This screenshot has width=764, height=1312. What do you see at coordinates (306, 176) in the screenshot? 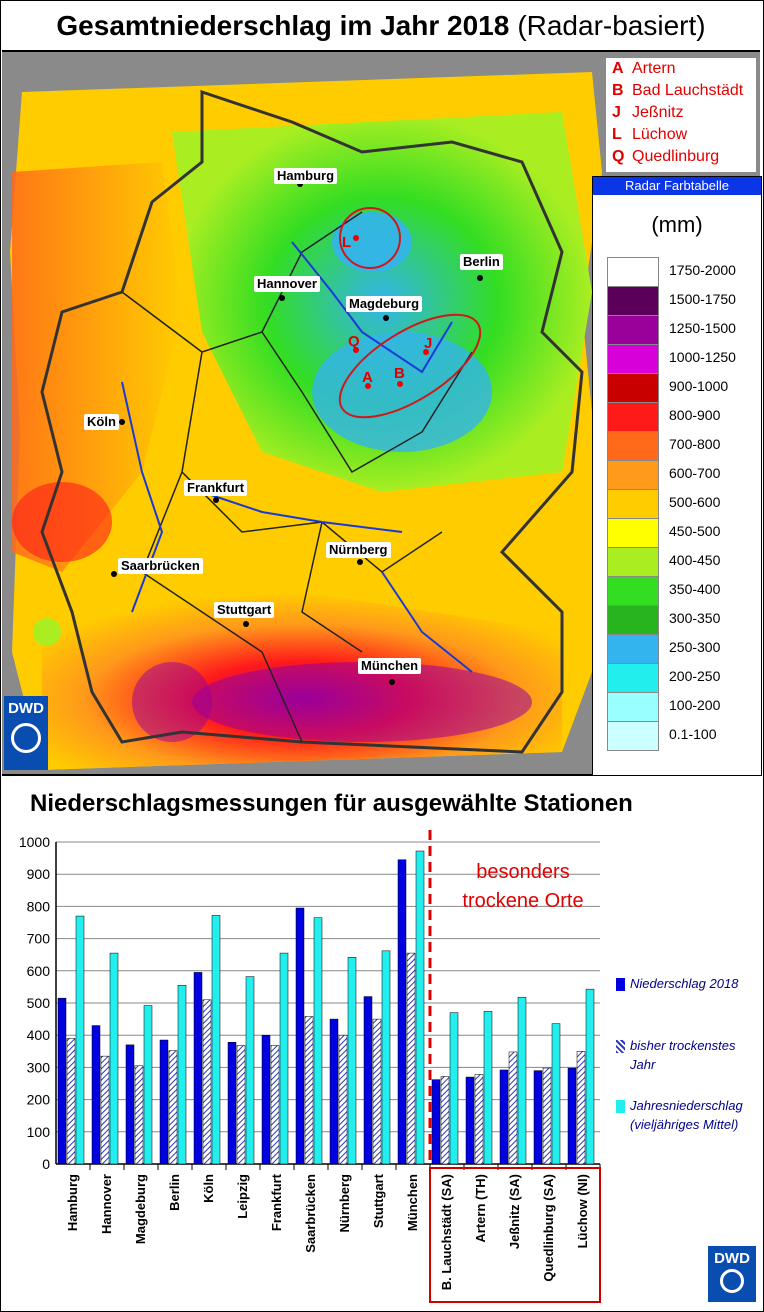
I see `city-label-hamburg: Hamburg` at bounding box center [306, 176].